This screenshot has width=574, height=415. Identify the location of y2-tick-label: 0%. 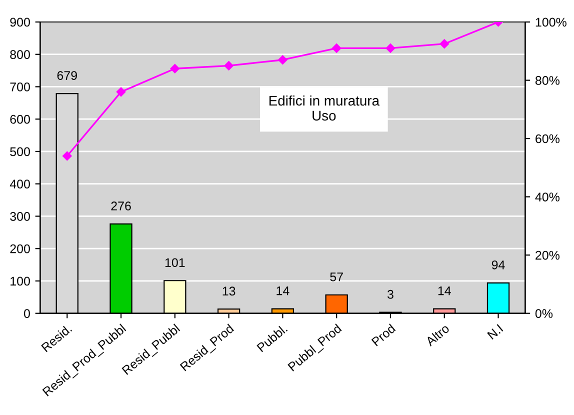
(544, 313).